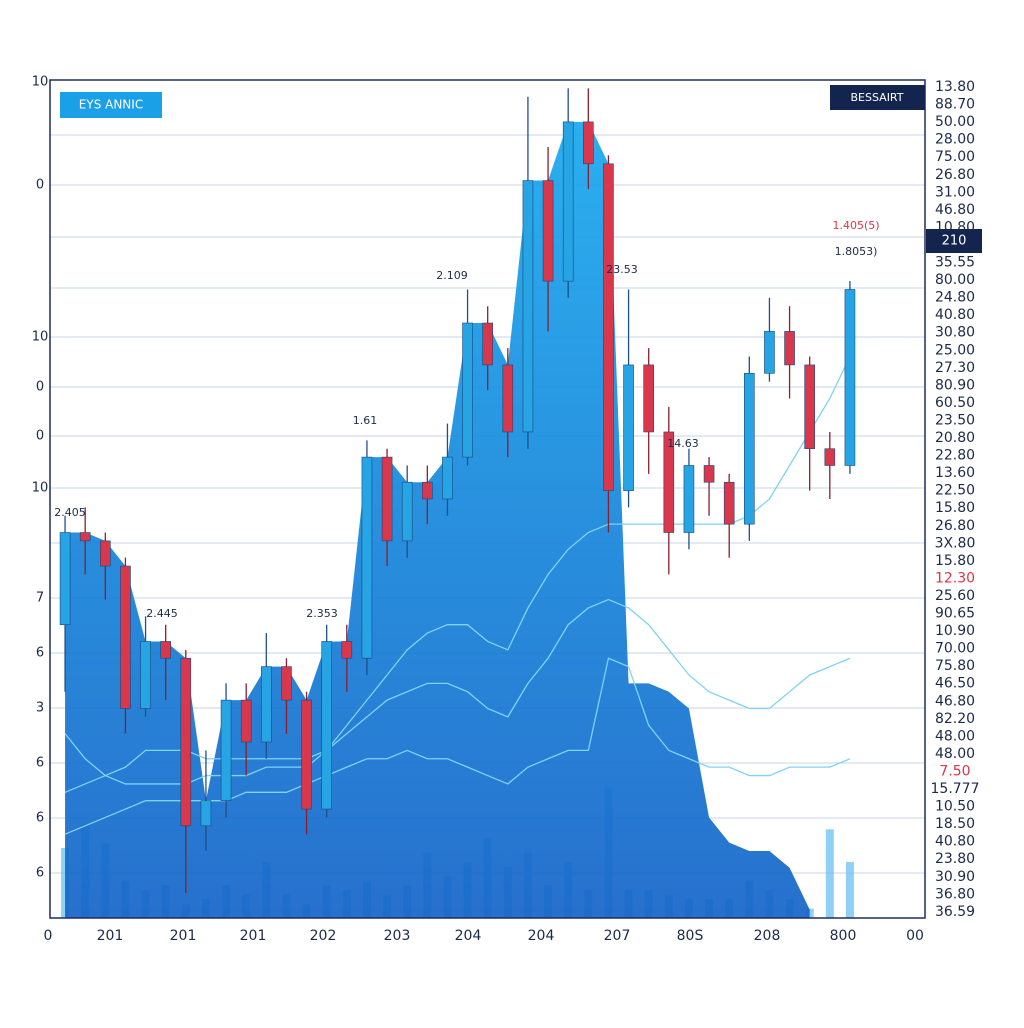  What do you see at coordinates (397, 936) in the screenshot?
I see `x-label: 203` at bounding box center [397, 936].